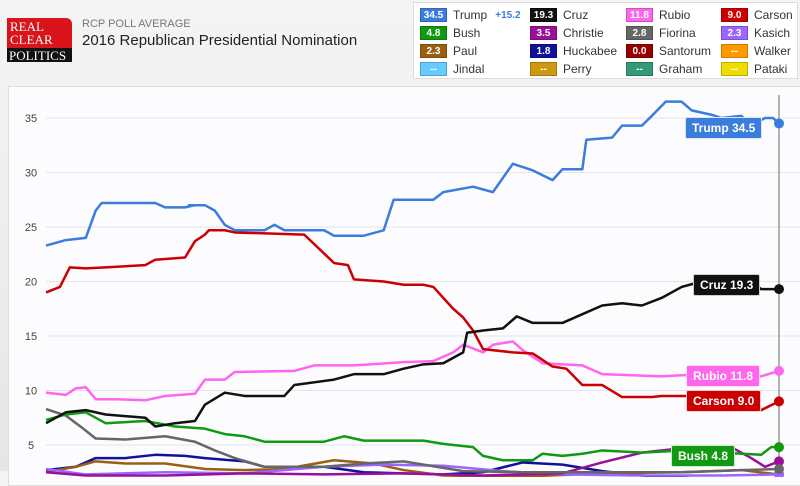  Describe the element at coordinates (543, 15) in the screenshot. I see `value-badge: 19.3` at that location.